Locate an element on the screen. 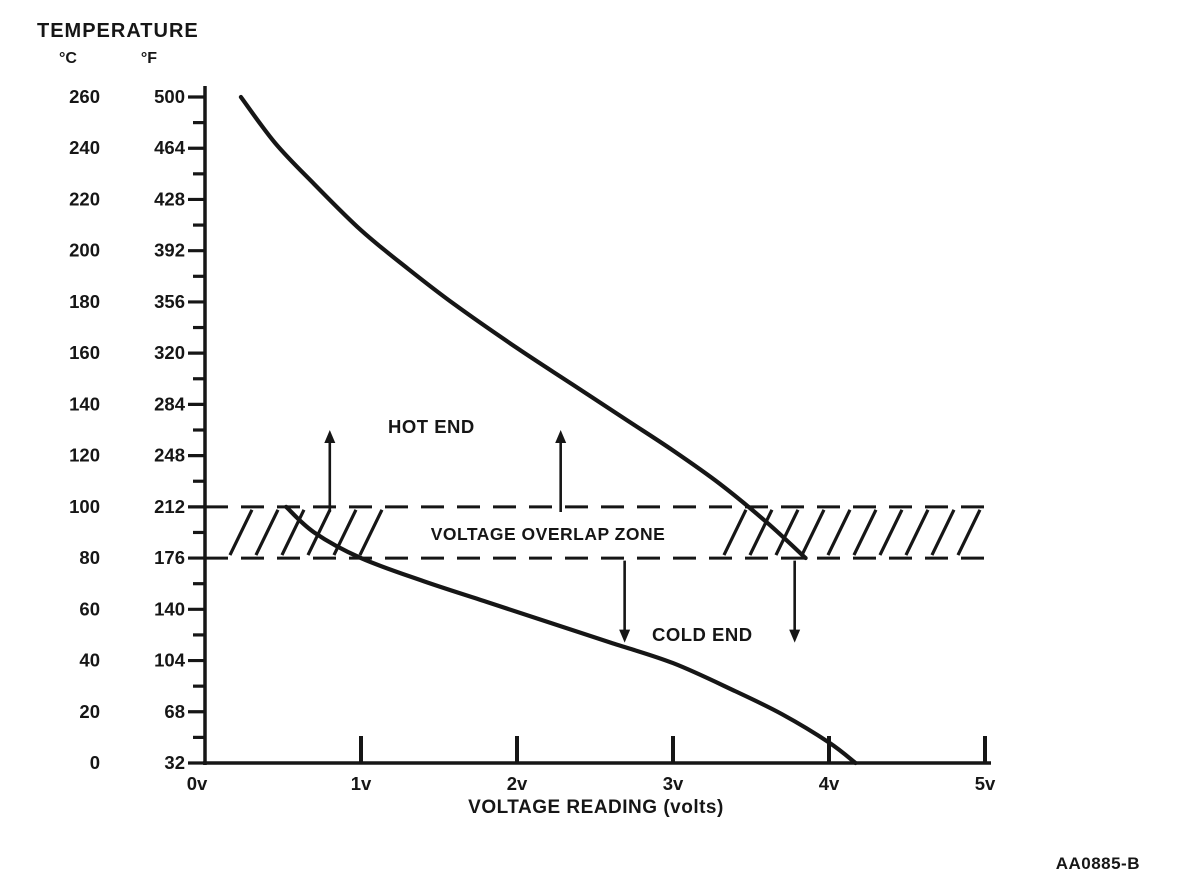  y-tick-label-fahrenheit: 248 is located at coordinates (169, 455).